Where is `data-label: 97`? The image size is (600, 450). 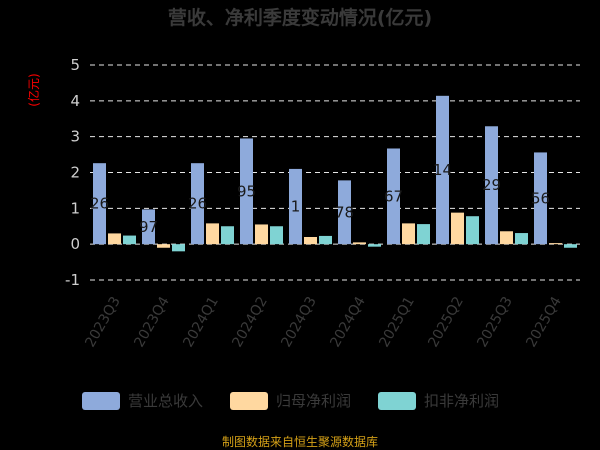
data-label: 97 is located at coordinates (148, 227).